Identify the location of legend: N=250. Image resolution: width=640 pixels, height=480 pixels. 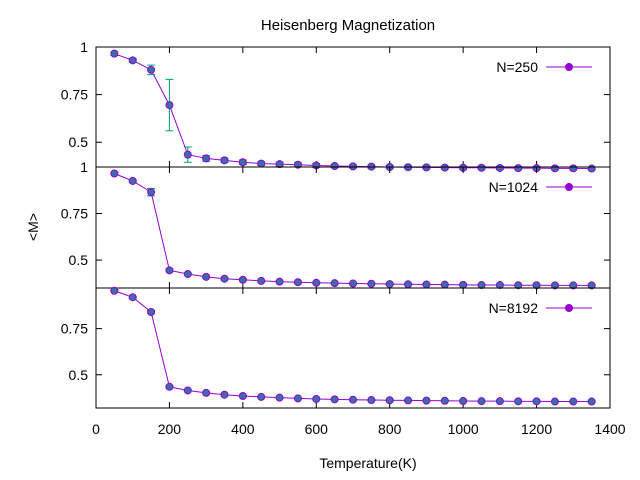
(544, 67).